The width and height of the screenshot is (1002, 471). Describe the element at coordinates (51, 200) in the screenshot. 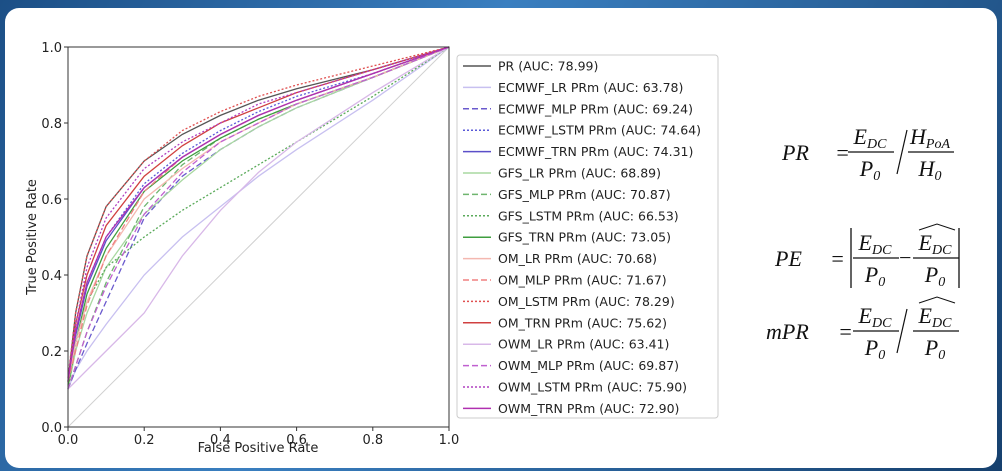

I see `y-tick-label: 0.6` at that location.